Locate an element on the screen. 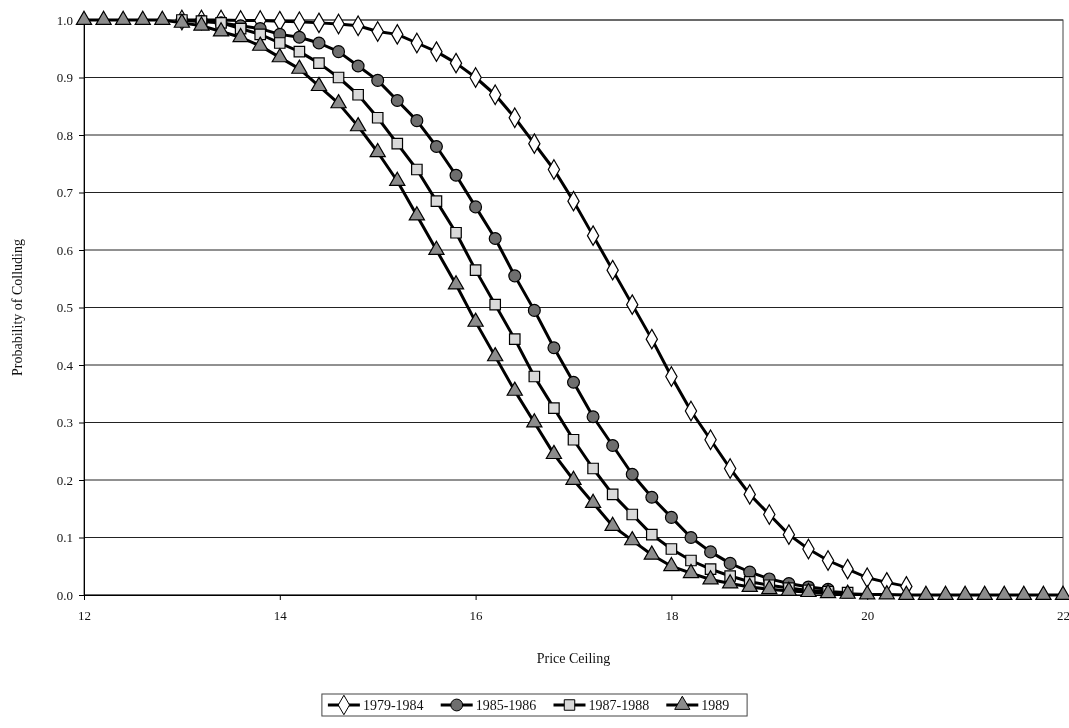 This screenshot has height=728, width=1069. x-tick-label: 22 is located at coordinates (1063, 615).